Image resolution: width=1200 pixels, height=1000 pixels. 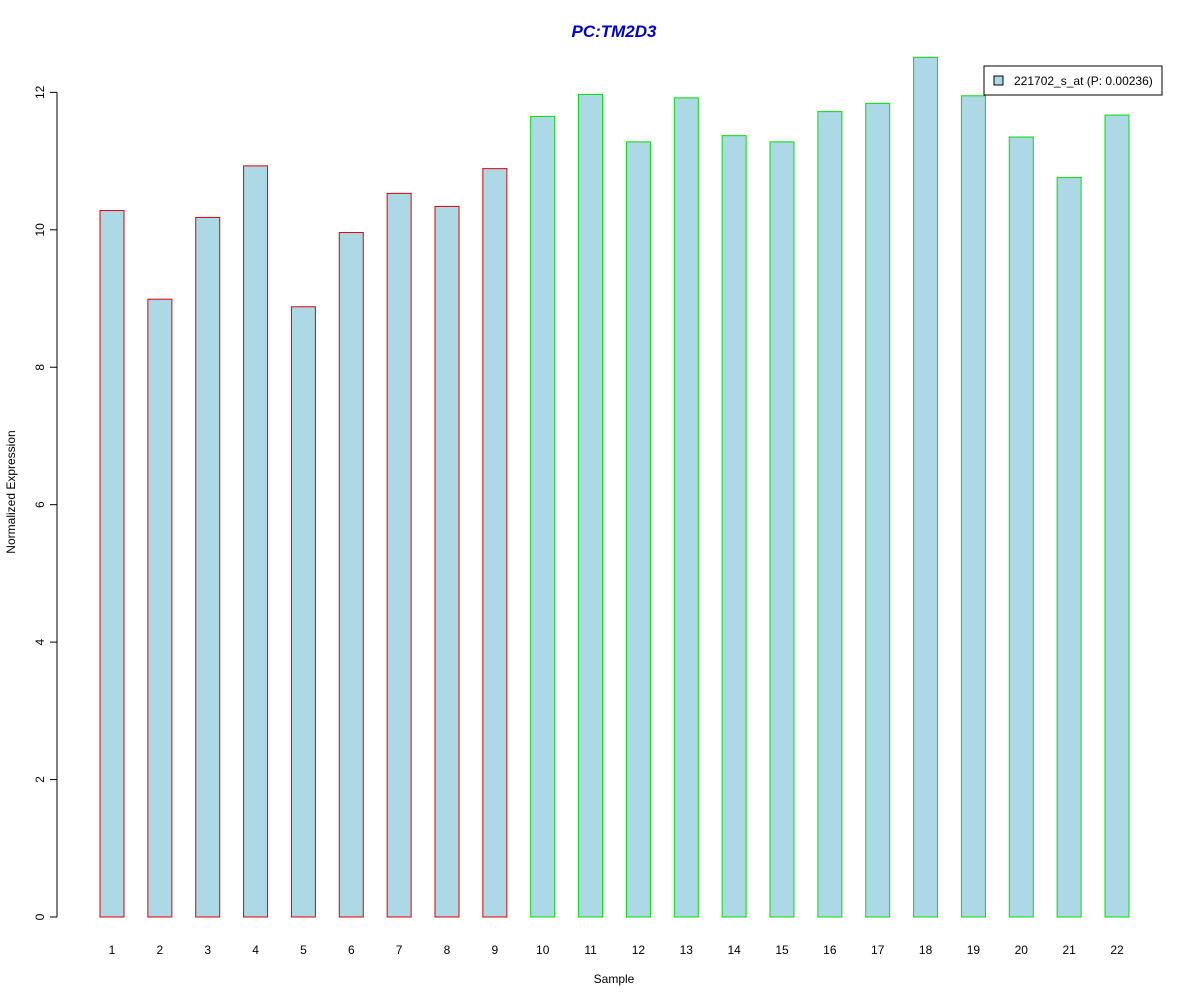 I want to click on x-axis-label: Sample, so click(x=614, y=979).